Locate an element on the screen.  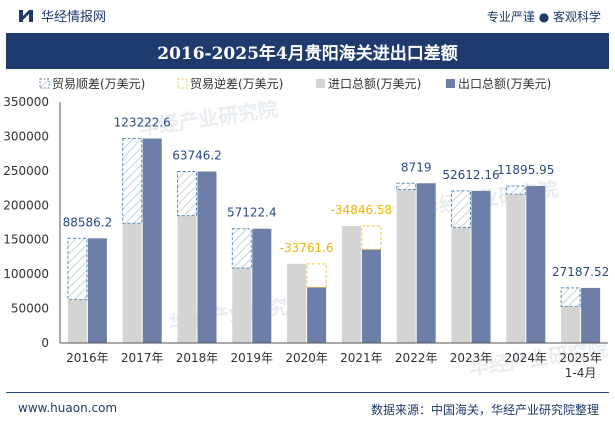
data-label: 123222.6 is located at coordinates (142, 122).